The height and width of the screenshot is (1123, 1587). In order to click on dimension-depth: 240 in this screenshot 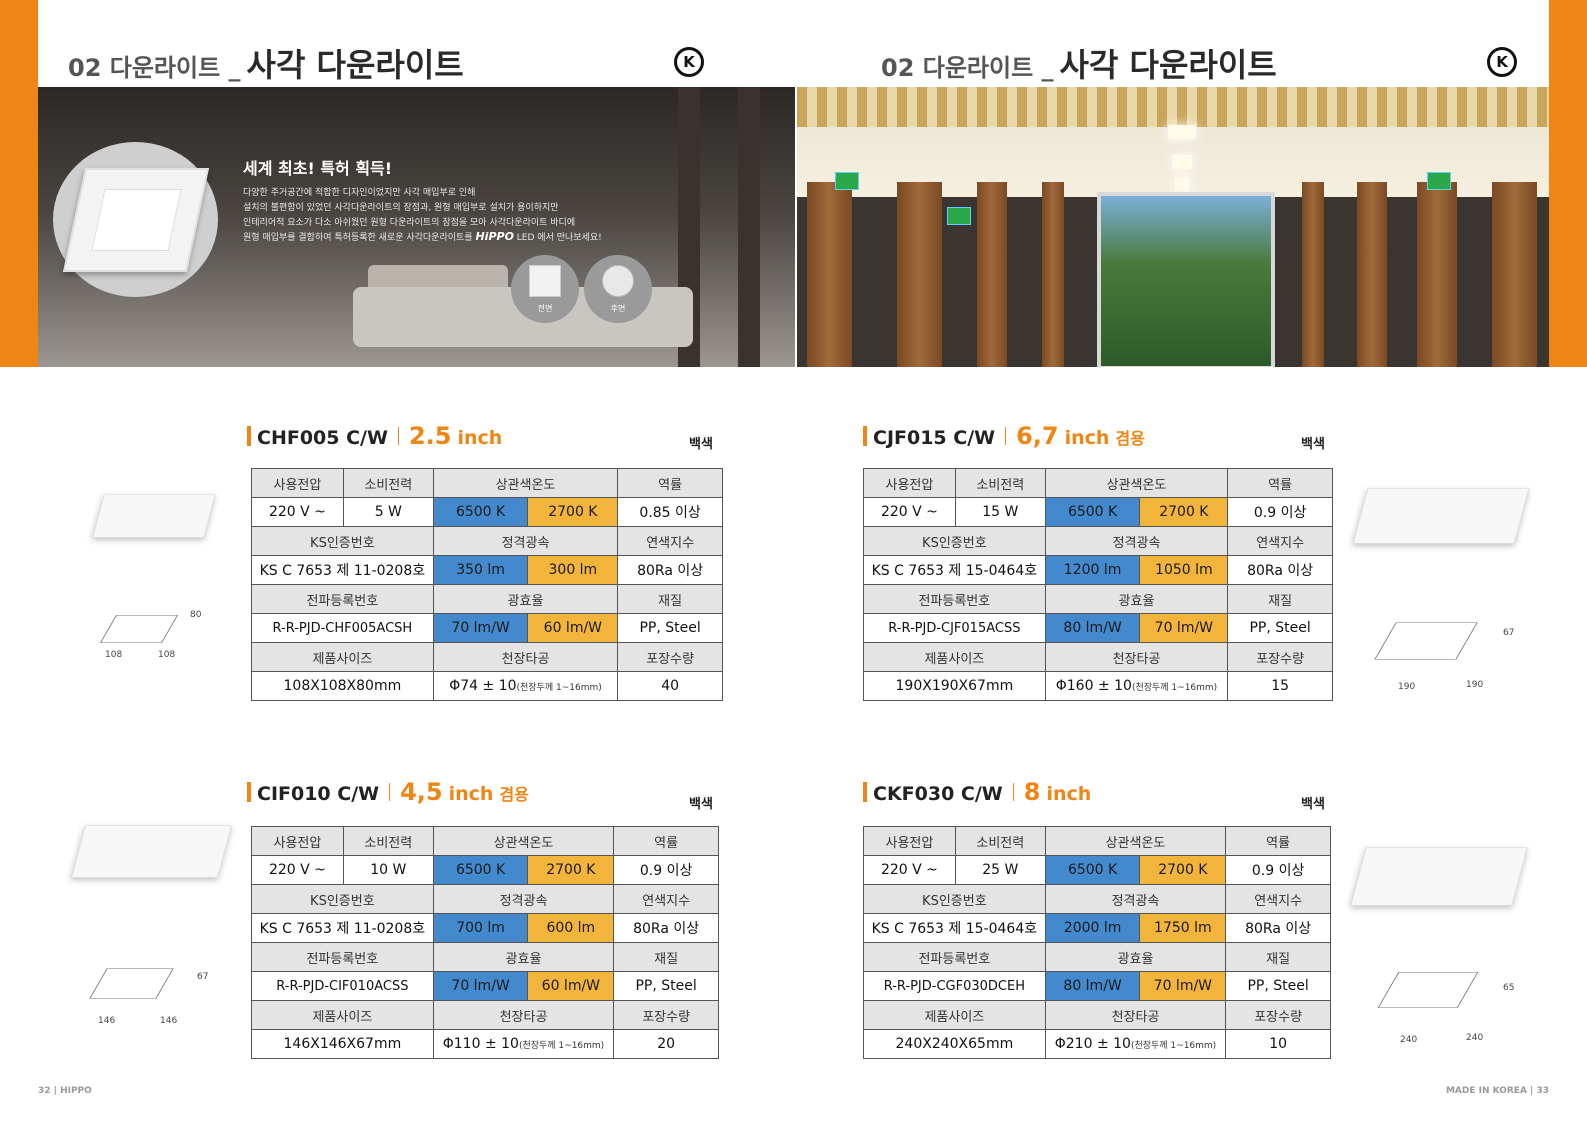, I will do `click(1475, 1038)`.